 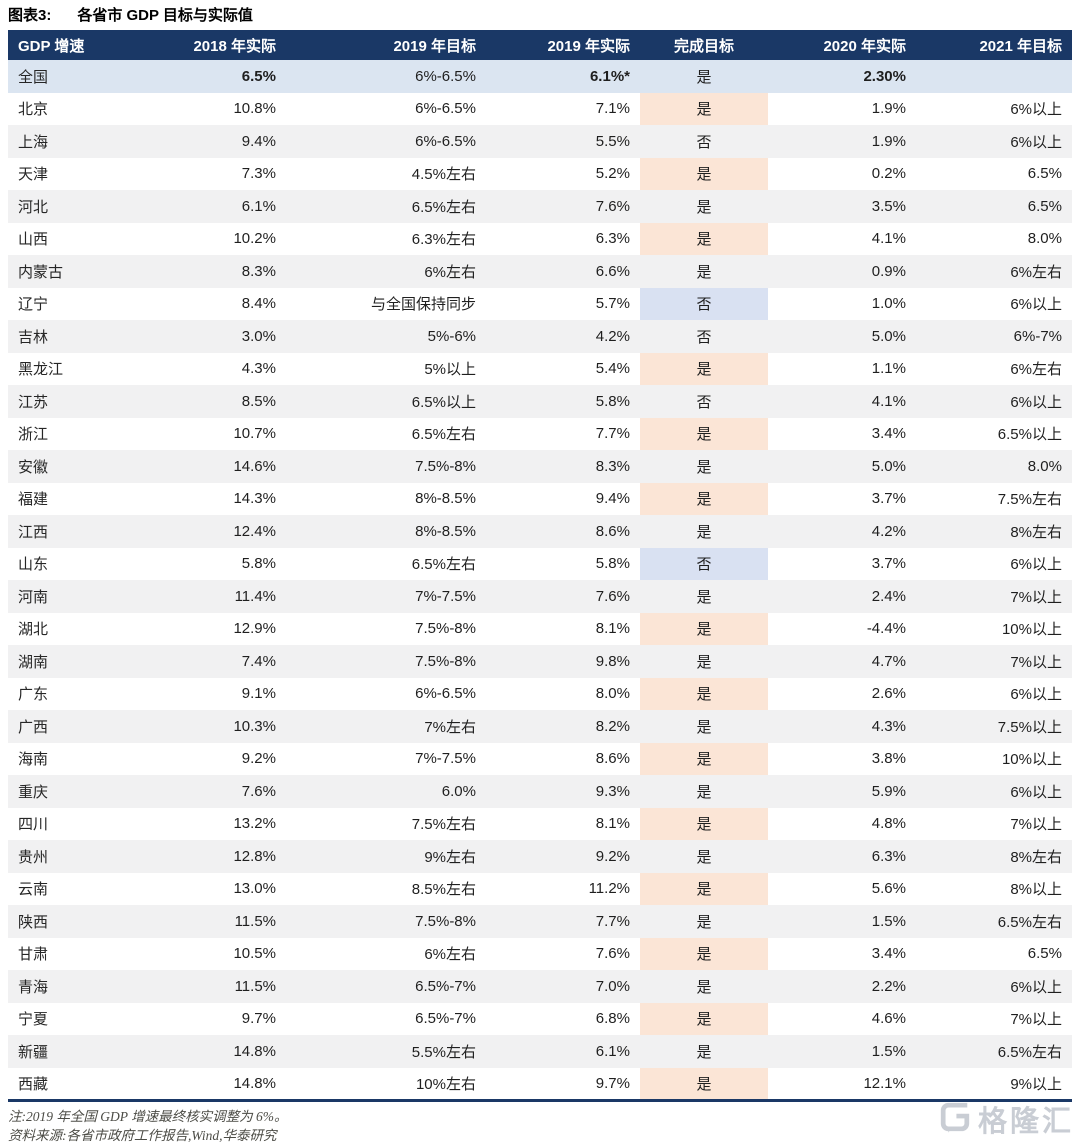 What do you see at coordinates (73, 661) in the screenshot?
I see `cell-name: 湖南` at bounding box center [73, 661].